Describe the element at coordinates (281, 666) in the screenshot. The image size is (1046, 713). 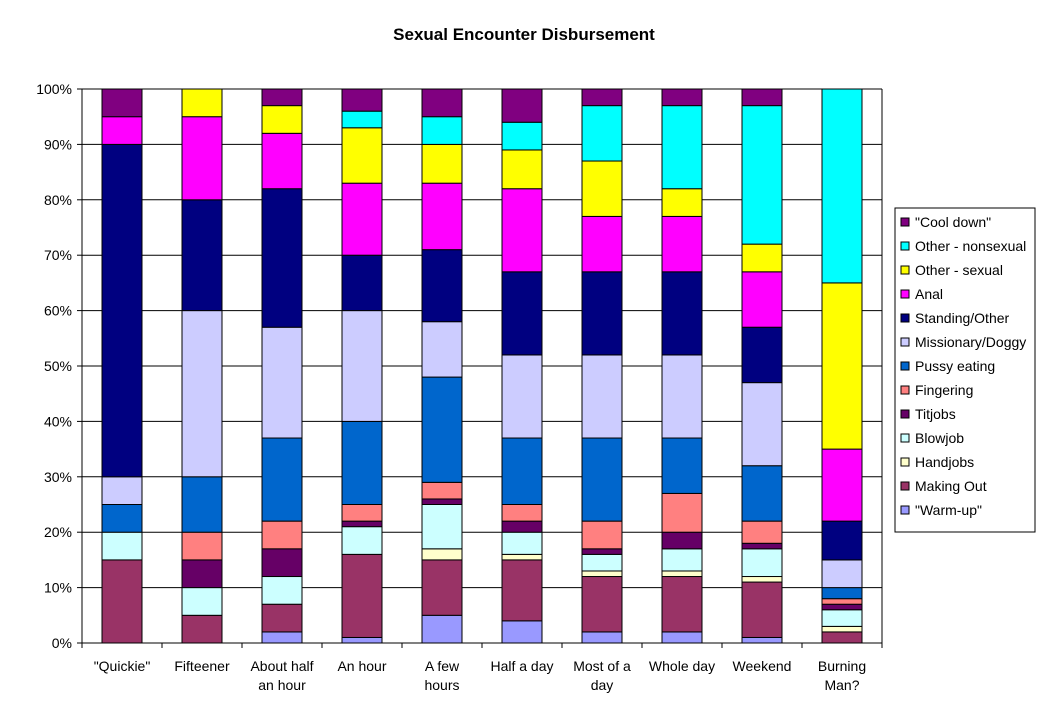
I see `x-tick-label: About half` at that location.